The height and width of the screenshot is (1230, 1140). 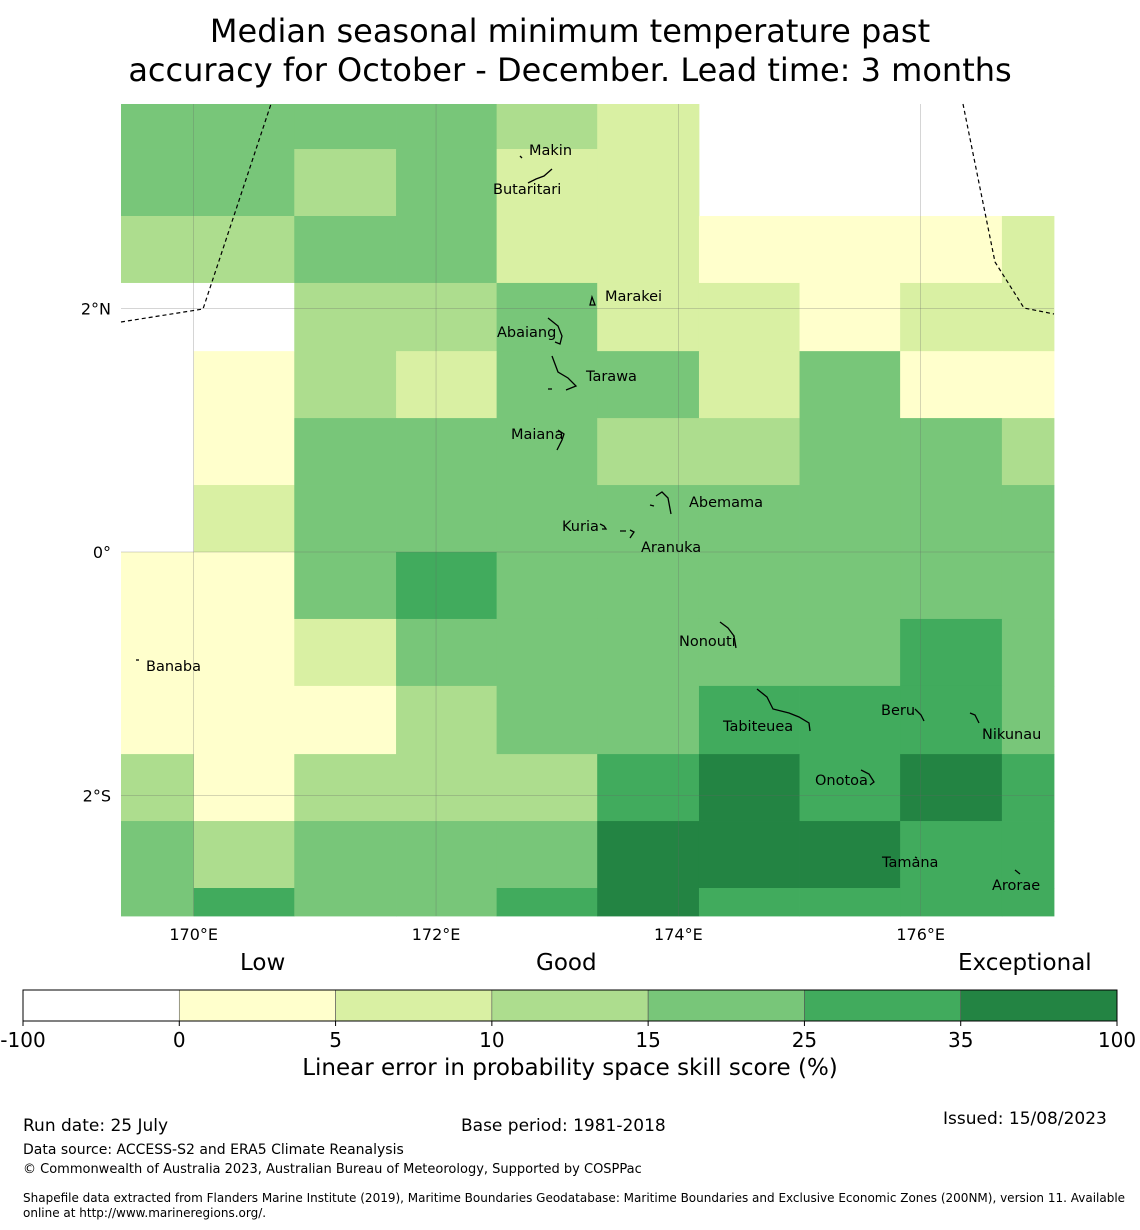 I want to click on issued-date: Issued: 15/08/2023, so click(x=1025, y=1119).